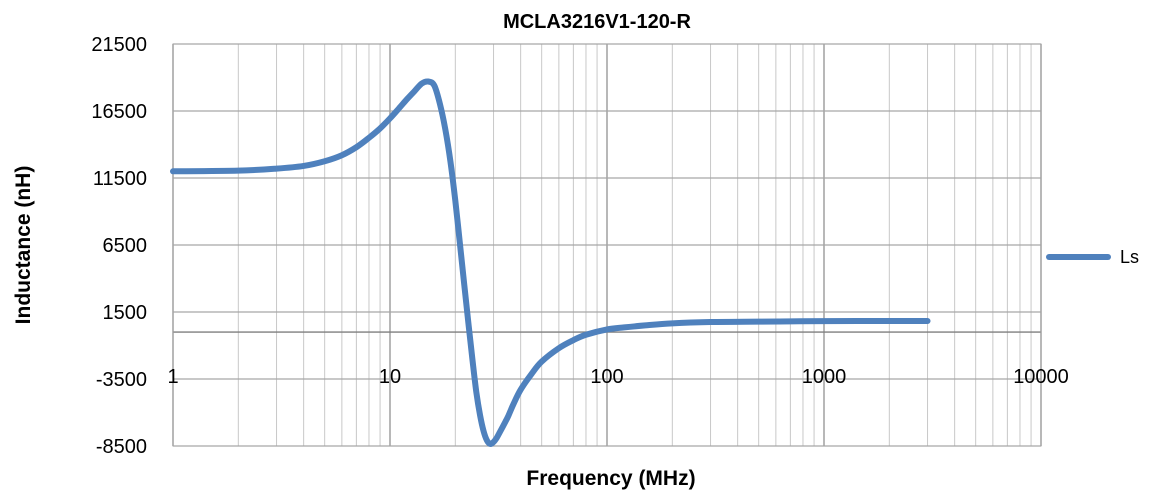 This screenshot has height=494, width=1151. Describe the element at coordinates (125, 246) in the screenshot. I see `y-tick-label: 6500` at that location.